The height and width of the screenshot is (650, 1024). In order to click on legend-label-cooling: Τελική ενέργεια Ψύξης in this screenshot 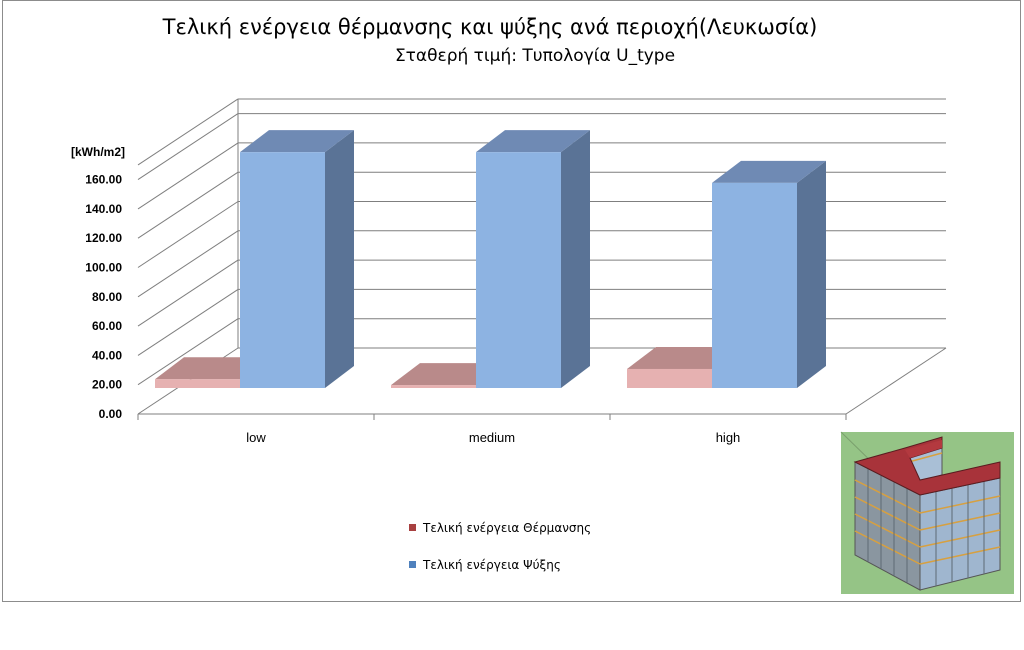, I will do `click(491, 565)`.